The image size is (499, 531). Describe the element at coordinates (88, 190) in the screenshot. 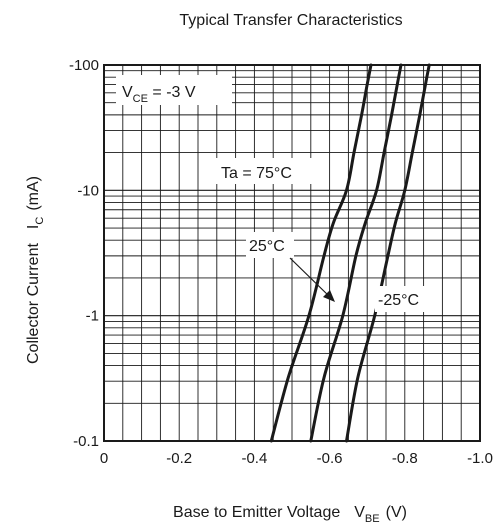

I see `y-tick-label: -10` at that location.